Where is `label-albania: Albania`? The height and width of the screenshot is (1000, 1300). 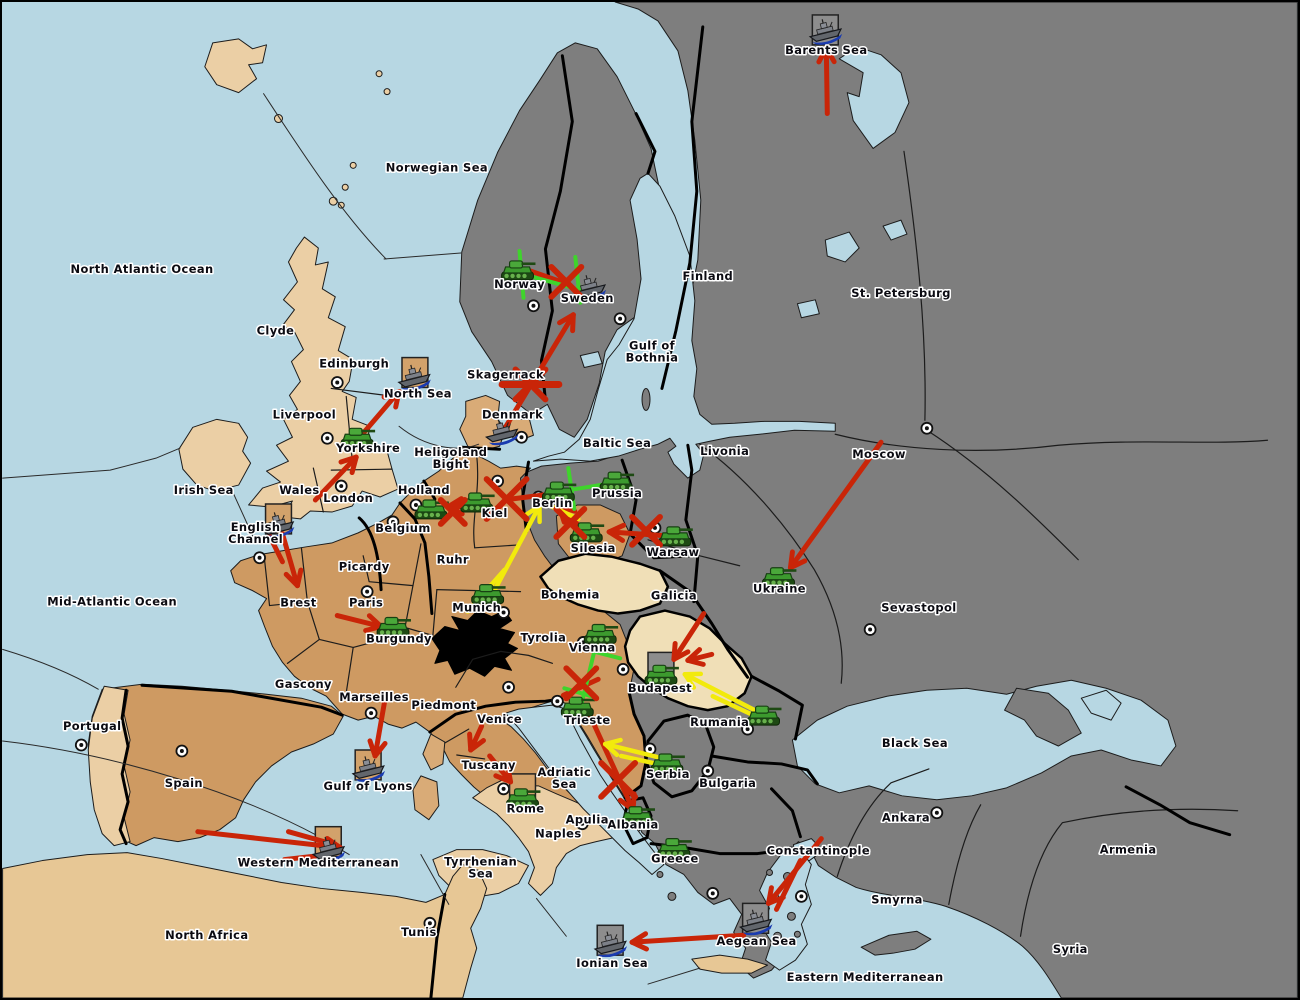
label-albania: Albania is located at coordinates (632, 825).